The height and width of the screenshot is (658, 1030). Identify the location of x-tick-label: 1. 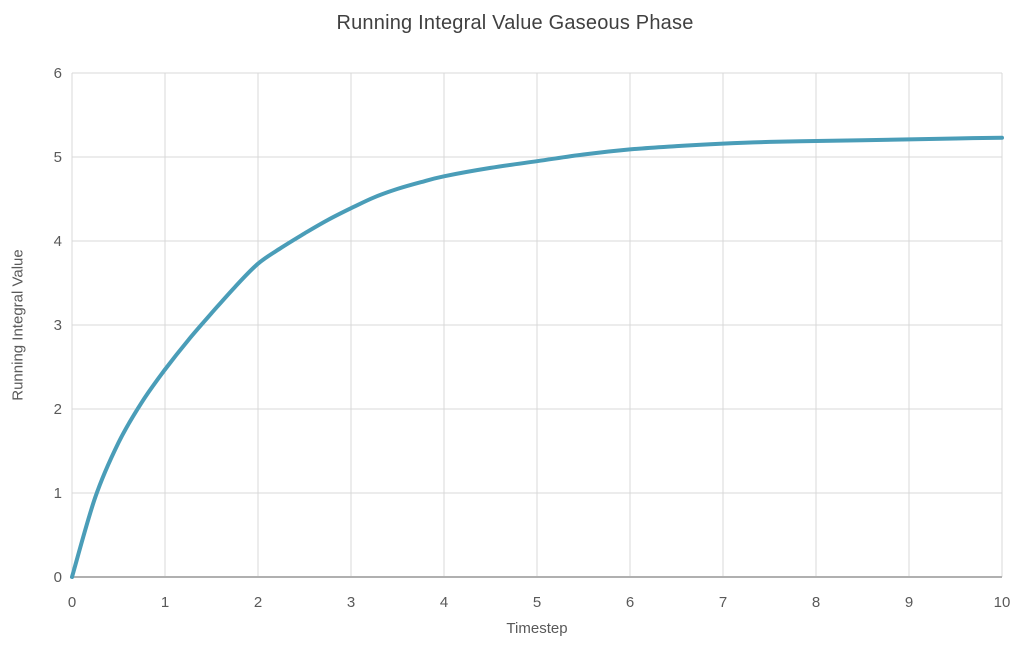
(165, 602).